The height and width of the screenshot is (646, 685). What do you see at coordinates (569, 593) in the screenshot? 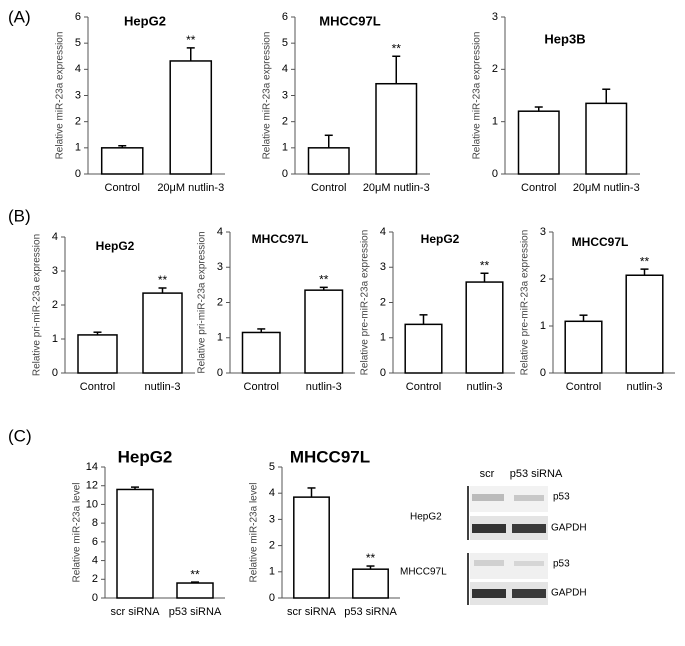
I see `blot-band: GAPDH` at bounding box center [569, 593].